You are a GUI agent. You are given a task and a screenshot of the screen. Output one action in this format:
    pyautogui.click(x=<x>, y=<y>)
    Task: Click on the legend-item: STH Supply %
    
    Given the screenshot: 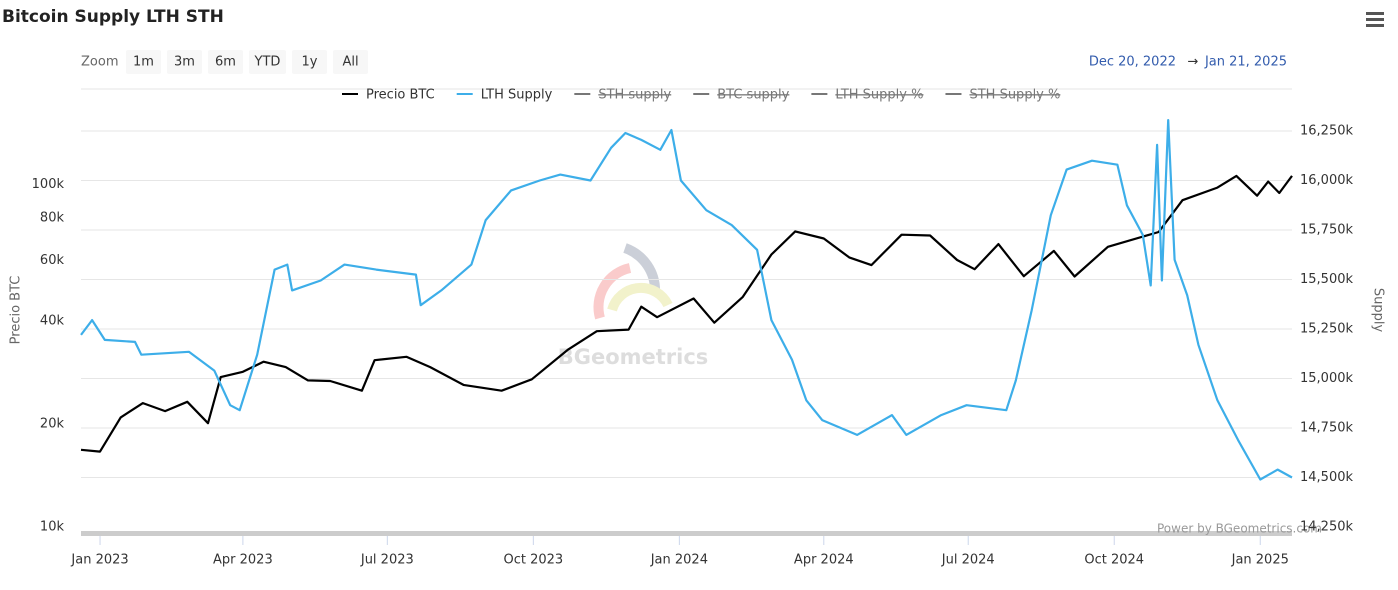 What is the action you would take?
    pyautogui.click(x=1002, y=95)
    